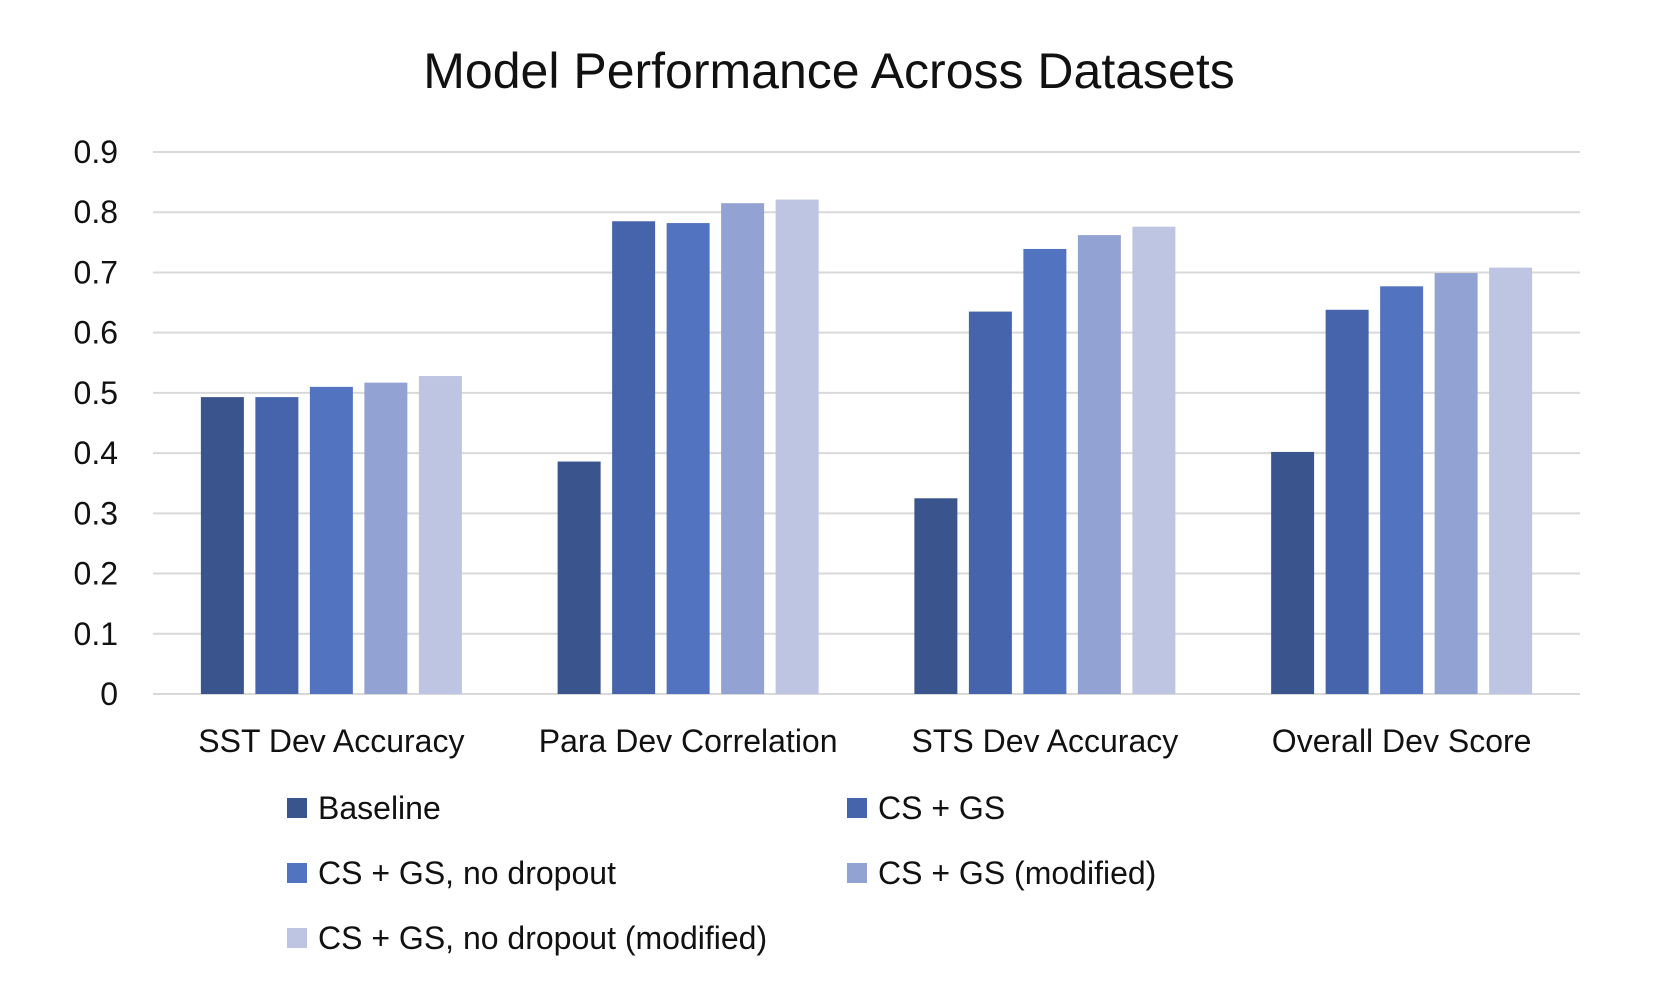 The width and height of the screenshot is (1658, 992). Describe the element at coordinates (379, 808) in the screenshot. I see `legend-label: Baseline` at that location.